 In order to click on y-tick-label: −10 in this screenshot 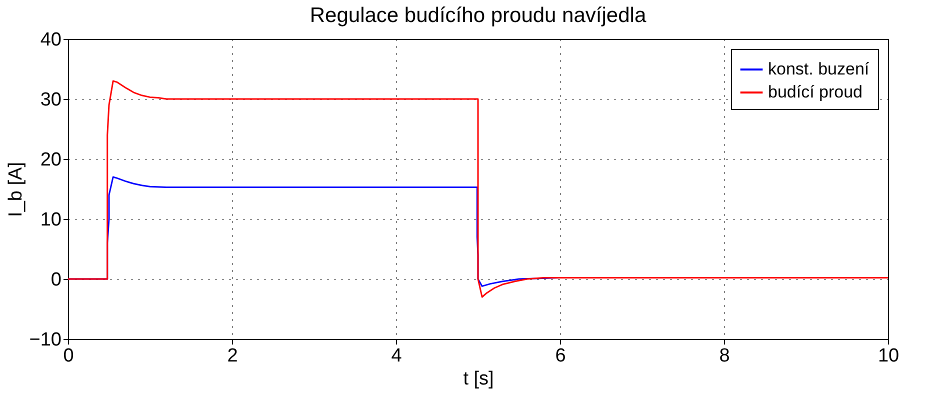, I will do `click(45, 340)`.